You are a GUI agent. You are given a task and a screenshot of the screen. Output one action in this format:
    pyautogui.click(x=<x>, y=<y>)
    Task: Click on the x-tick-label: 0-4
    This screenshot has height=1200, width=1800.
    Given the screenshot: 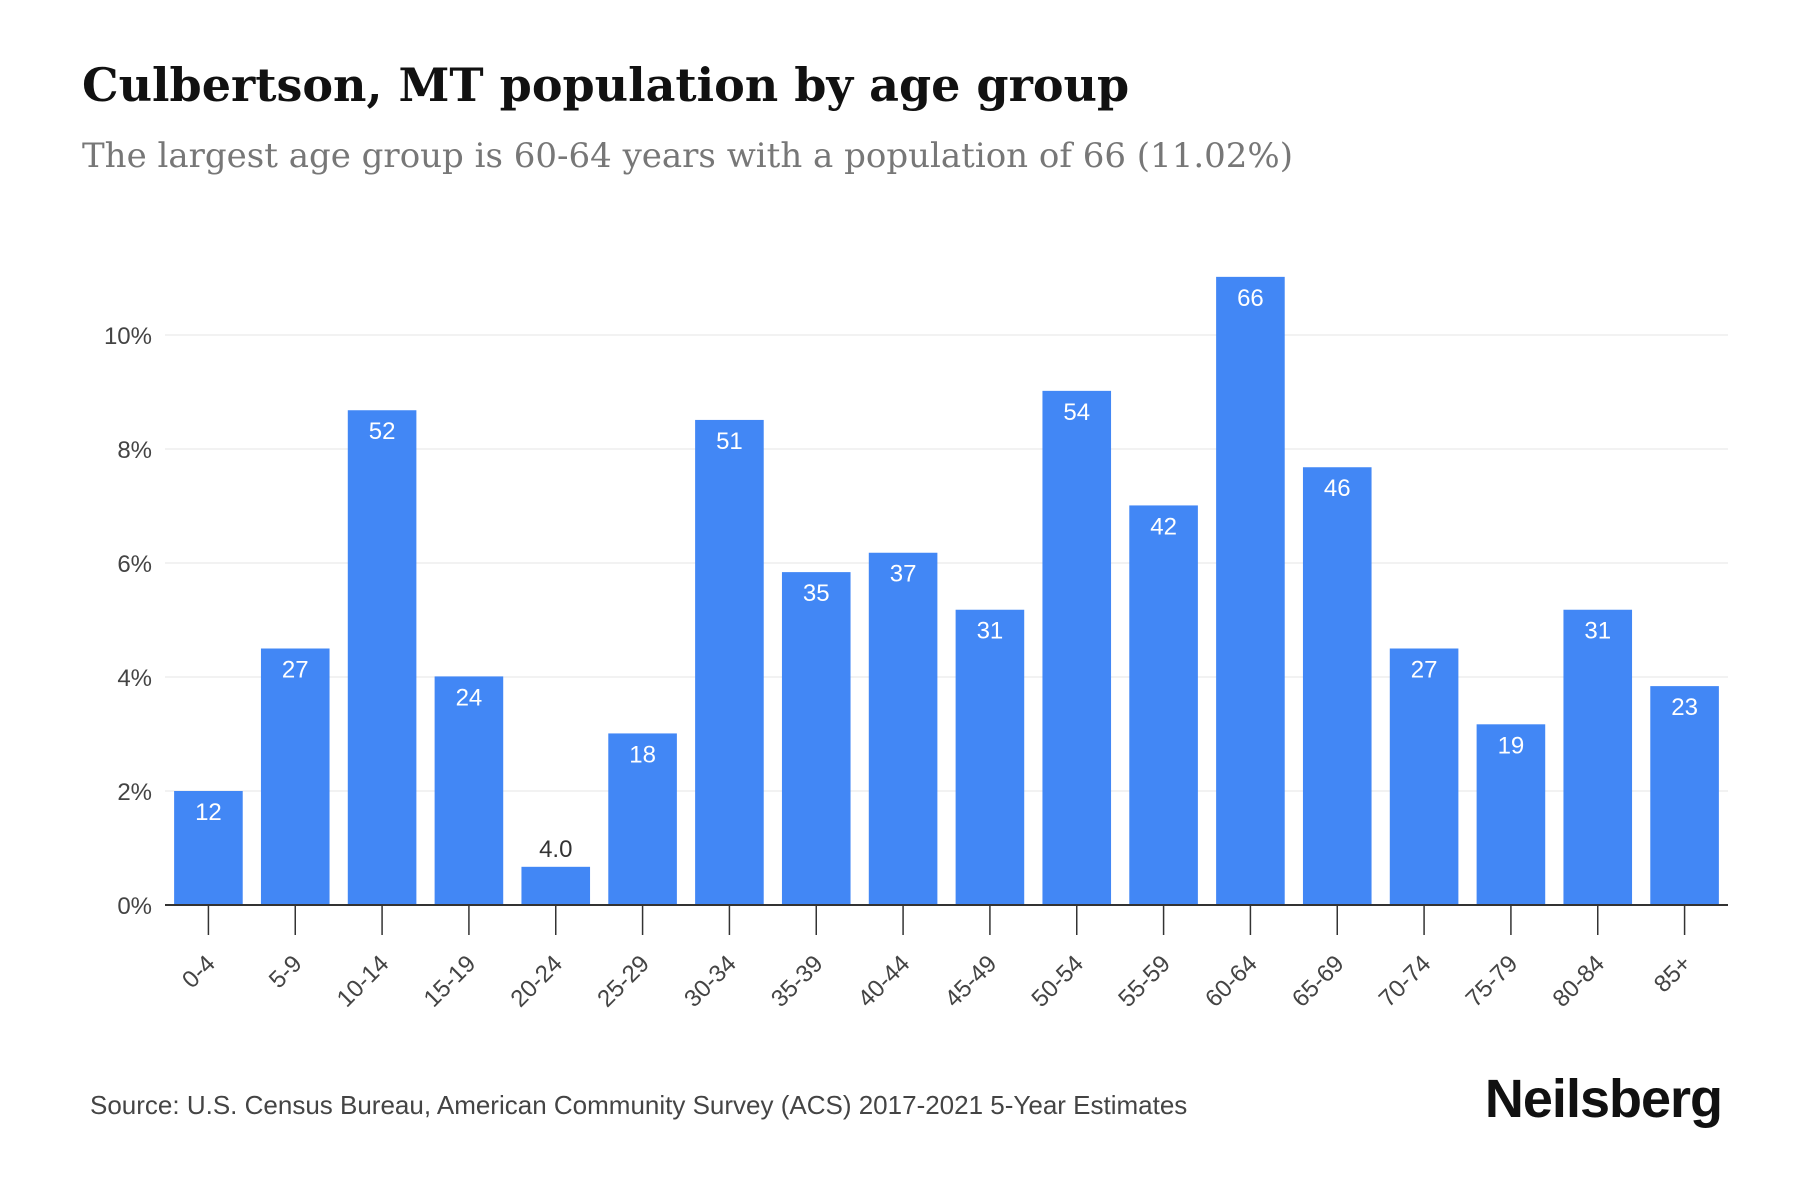 What is the action you would take?
    pyautogui.click(x=199, y=972)
    